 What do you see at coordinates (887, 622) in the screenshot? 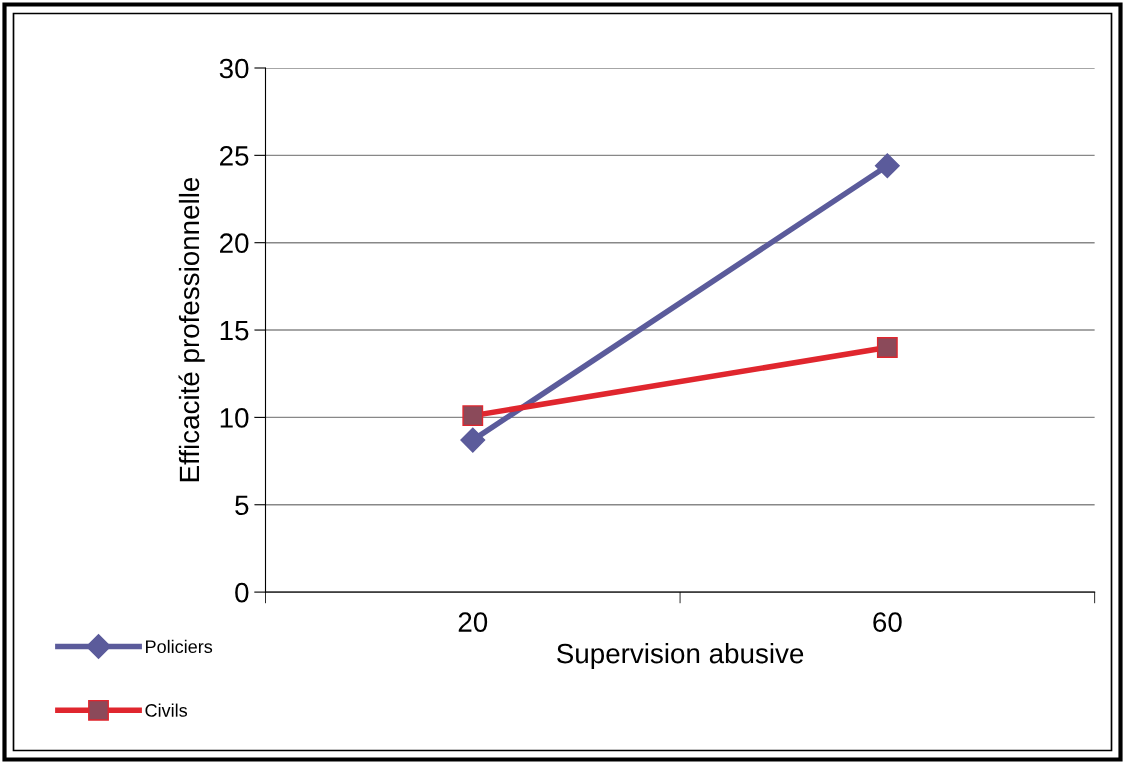
I see `x-tick-label: 60` at bounding box center [887, 622].